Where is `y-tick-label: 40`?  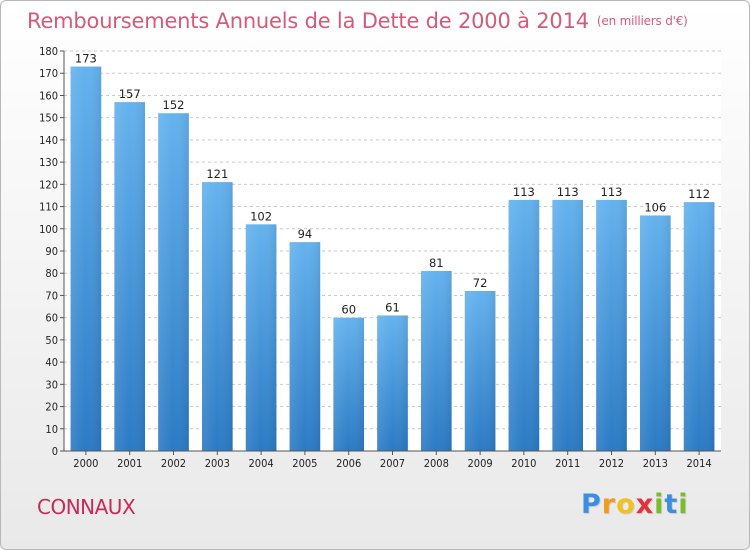
y-tick-label: 40 is located at coordinates (51, 362).